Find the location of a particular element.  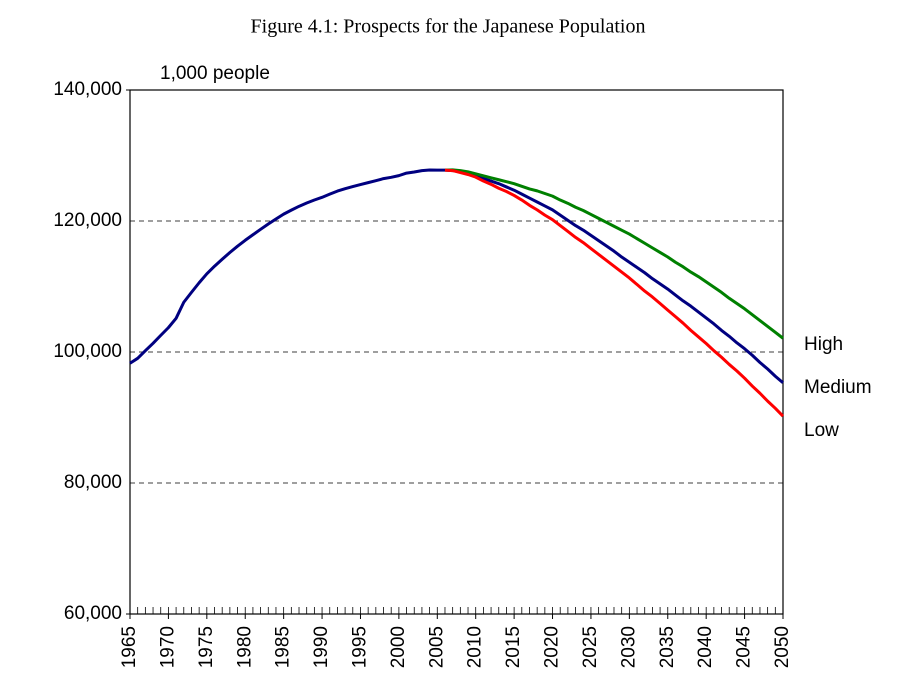

x-tick-label: 2015 is located at coordinates (513, 647).